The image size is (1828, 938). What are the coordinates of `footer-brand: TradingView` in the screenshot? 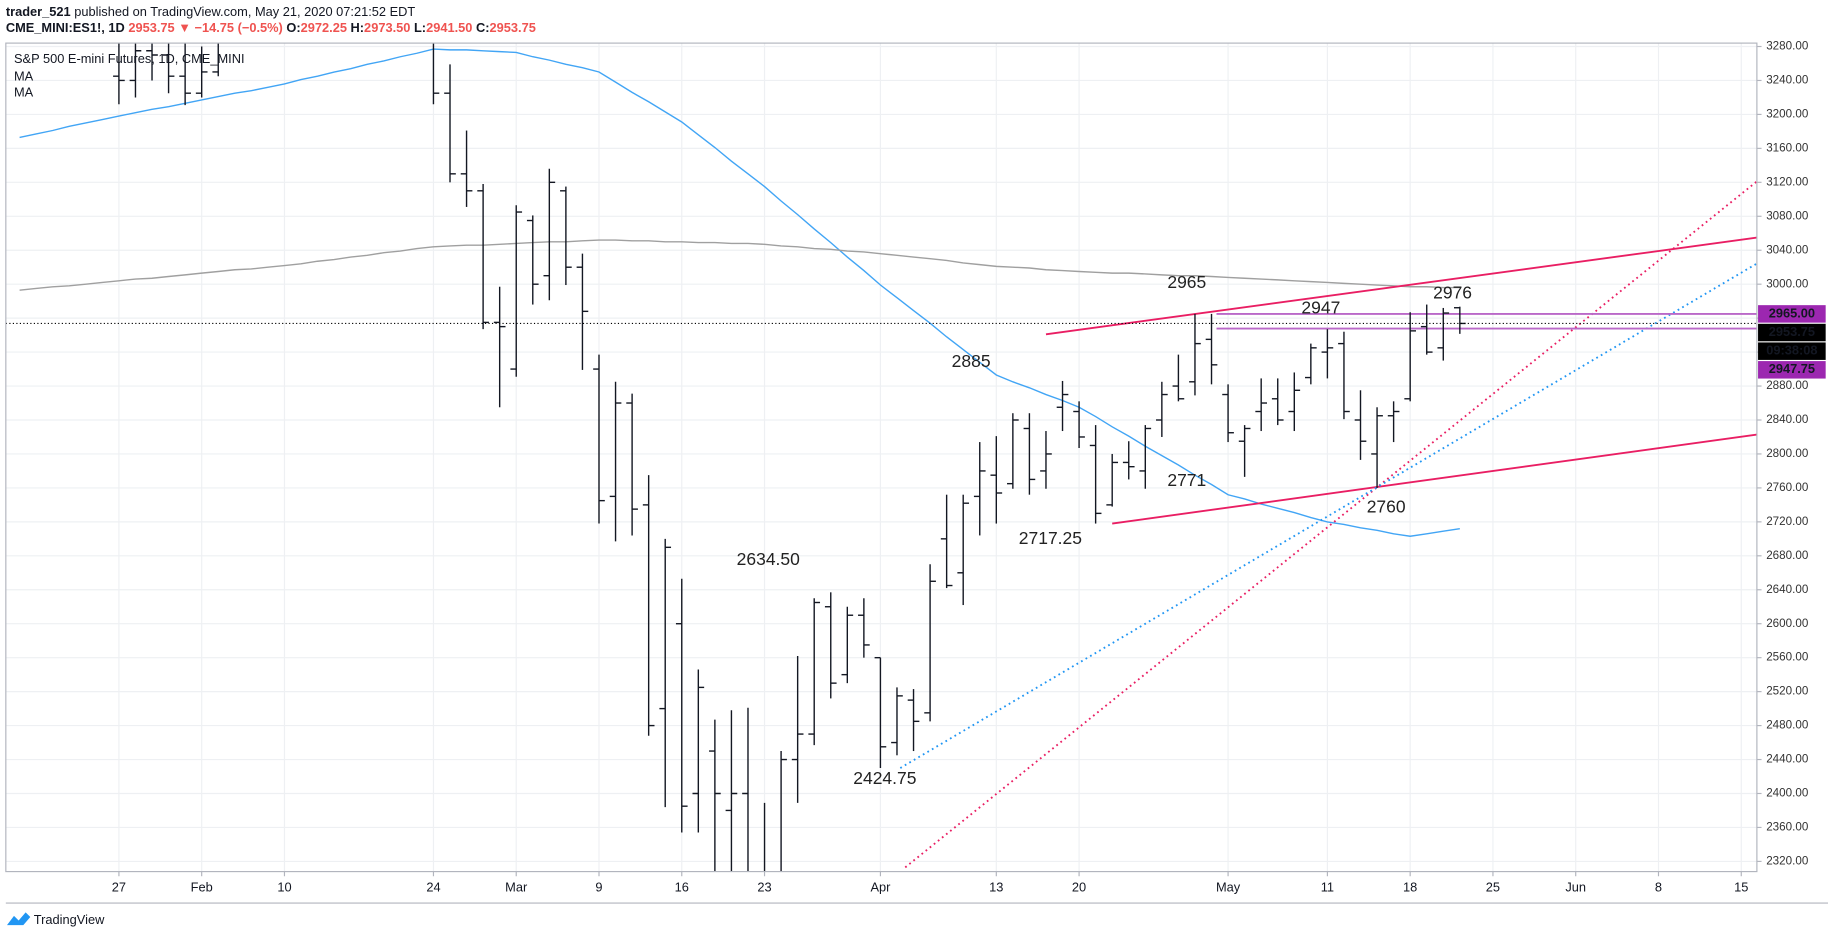 It's located at (69, 919).